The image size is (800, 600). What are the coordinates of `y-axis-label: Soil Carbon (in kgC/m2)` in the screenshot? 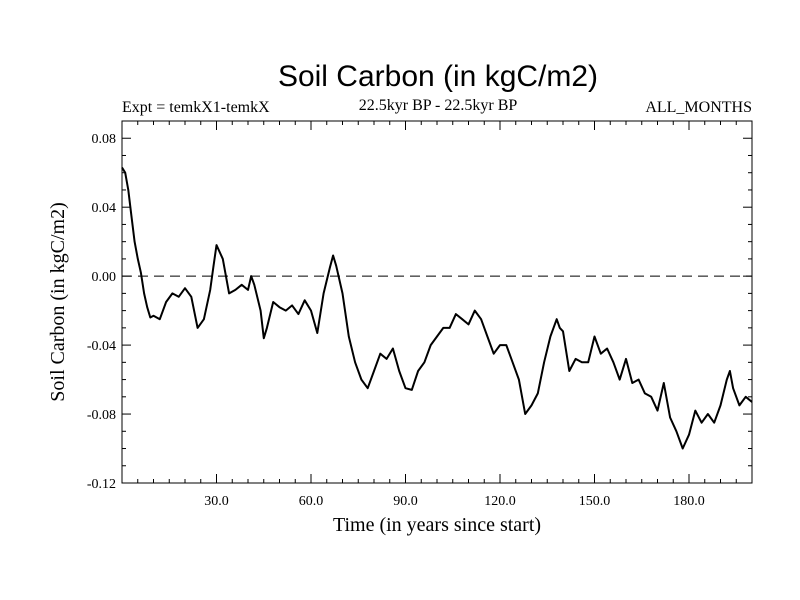 It's located at (58, 301).